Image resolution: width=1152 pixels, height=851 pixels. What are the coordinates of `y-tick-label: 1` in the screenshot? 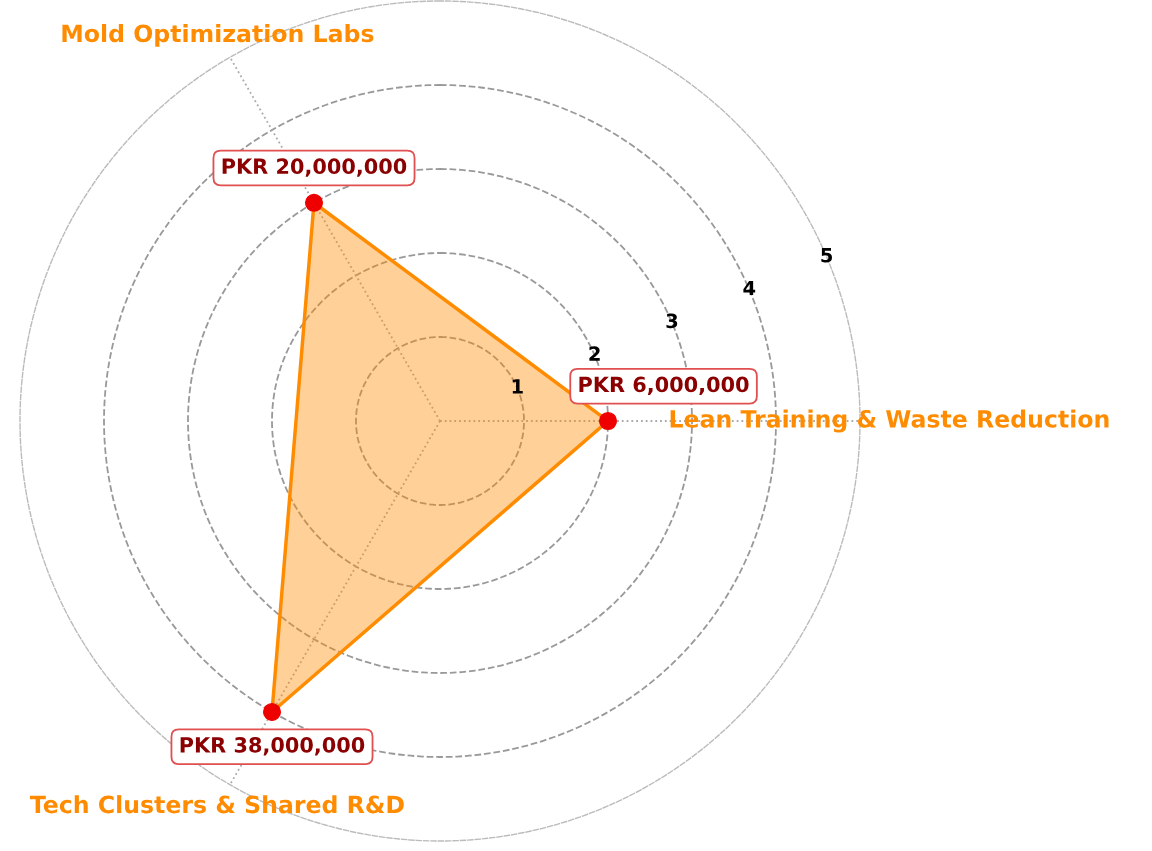 It's located at (517, 386).